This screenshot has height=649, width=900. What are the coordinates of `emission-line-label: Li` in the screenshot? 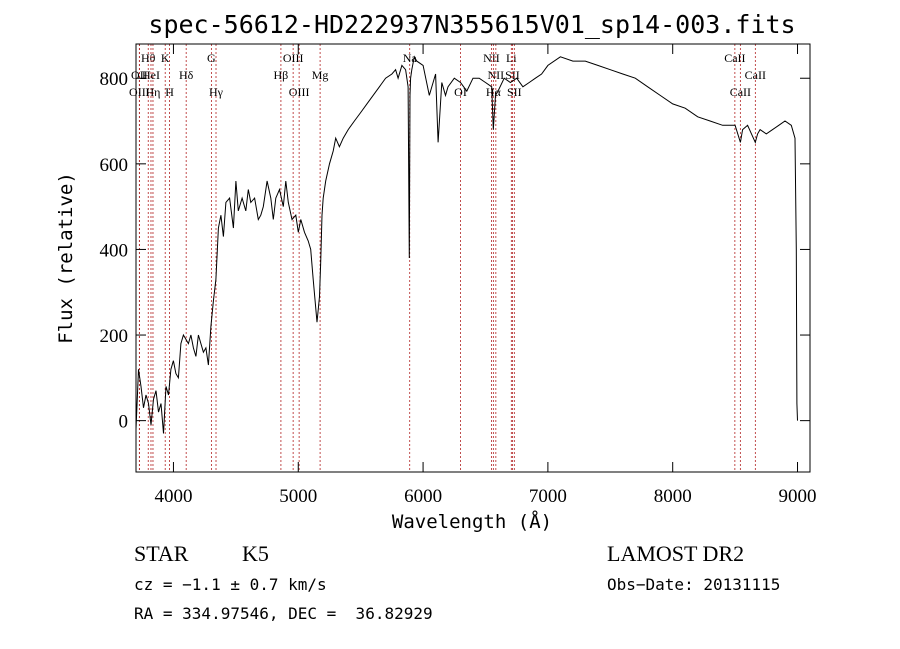 It's located at (511, 58).